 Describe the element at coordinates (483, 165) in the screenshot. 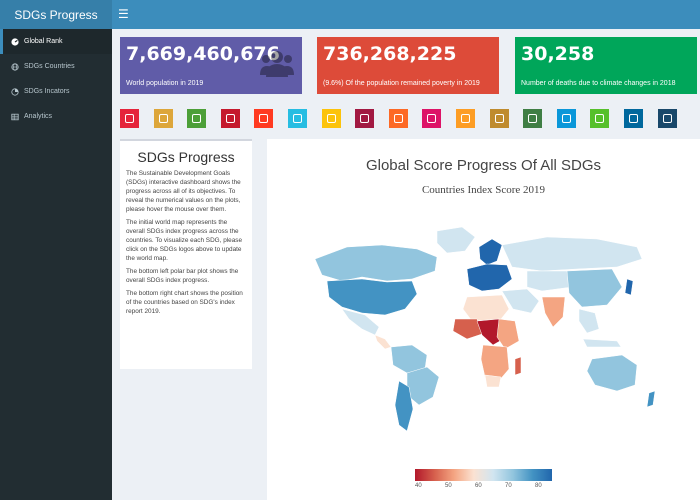

I see `map-title: Global Score Progress Of All SDGs` at that location.